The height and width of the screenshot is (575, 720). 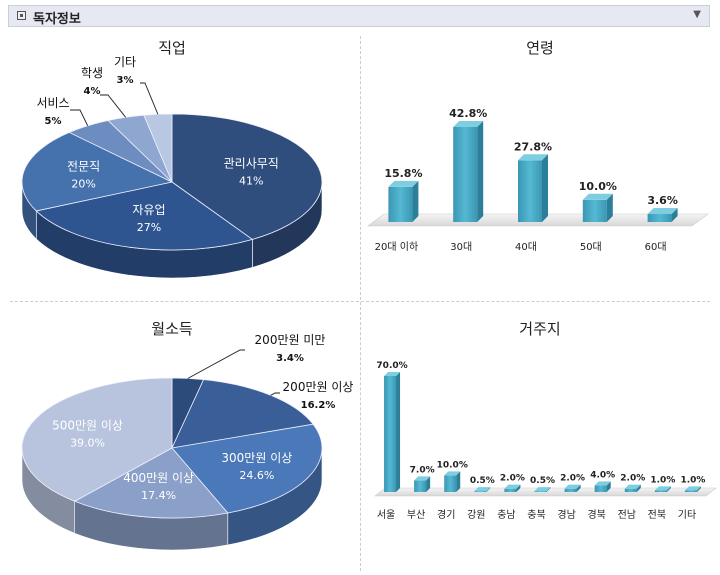 I want to click on bar-category-label: 60대, so click(x=656, y=247).